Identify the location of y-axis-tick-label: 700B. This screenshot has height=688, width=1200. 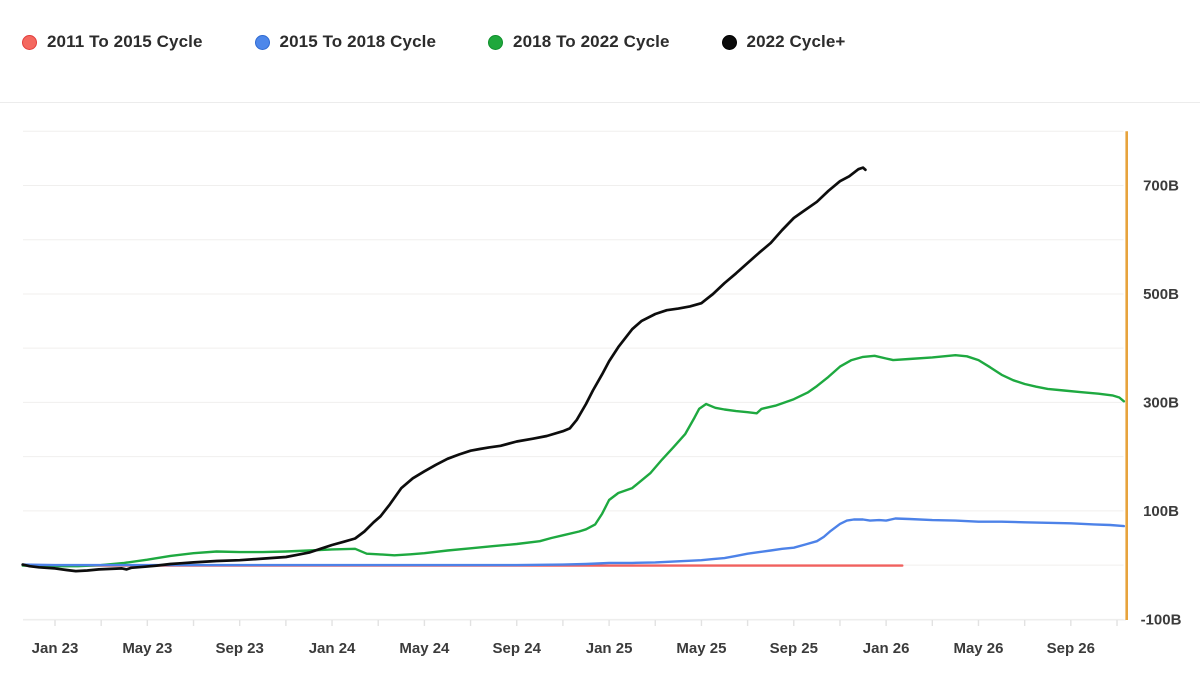
(1161, 185).